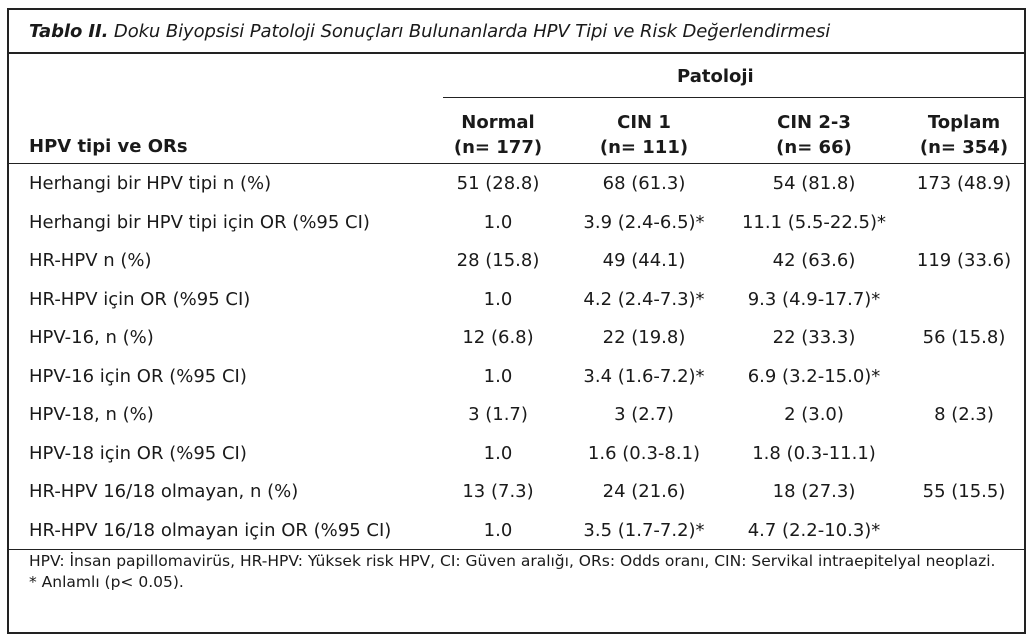  Describe the element at coordinates (69, 31) in the screenshot. I see `table-title-label: Tablo II.` at that location.